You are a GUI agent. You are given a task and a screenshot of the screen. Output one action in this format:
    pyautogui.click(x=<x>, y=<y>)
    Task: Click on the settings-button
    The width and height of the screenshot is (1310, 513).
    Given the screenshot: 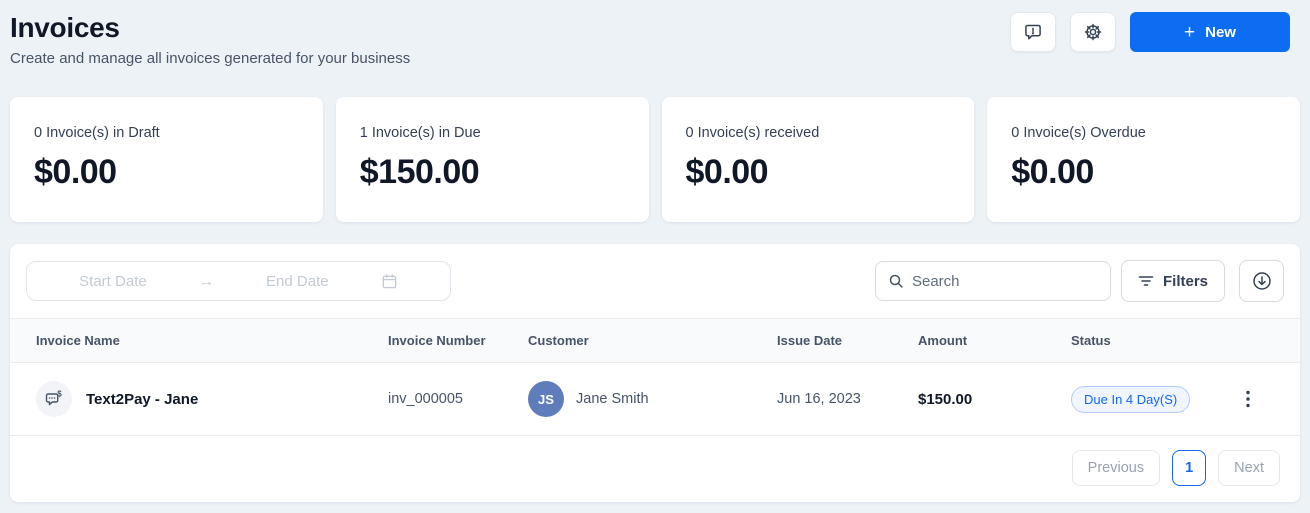 What is the action you would take?
    pyautogui.click(x=1093, y=32)
    